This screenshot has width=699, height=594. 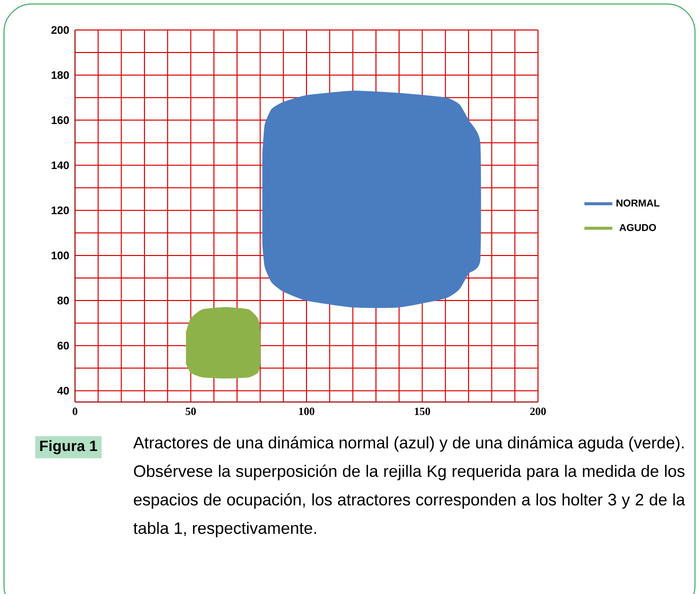 I want to click on x-tick-label: 50, so click(x=191, y=412).